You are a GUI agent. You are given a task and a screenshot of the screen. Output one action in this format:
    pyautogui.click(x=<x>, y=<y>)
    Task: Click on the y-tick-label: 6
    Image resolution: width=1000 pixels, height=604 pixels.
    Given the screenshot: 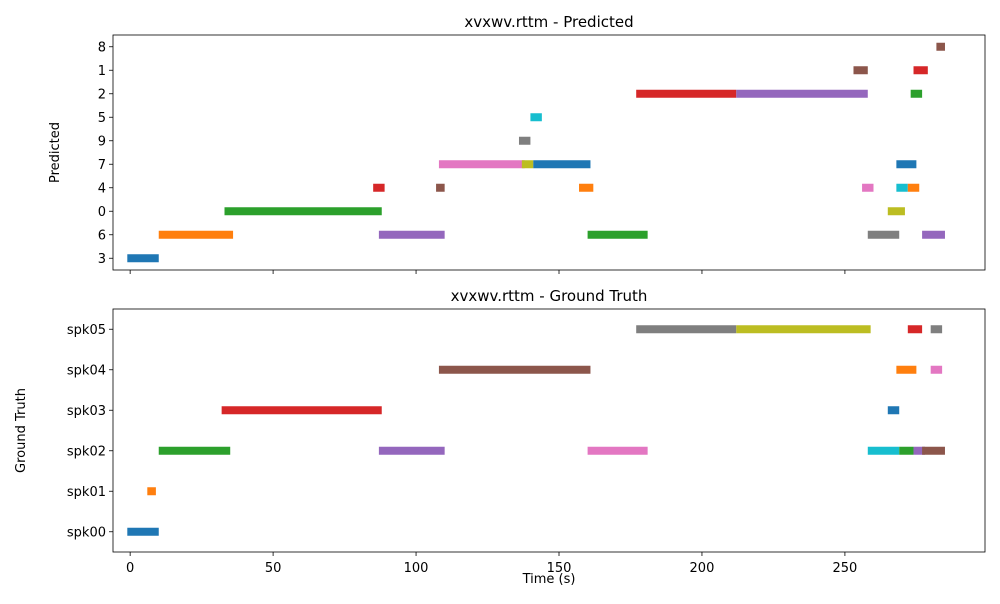 What is the action you would take?
    pyautogui.click(x=102, y=235)
    